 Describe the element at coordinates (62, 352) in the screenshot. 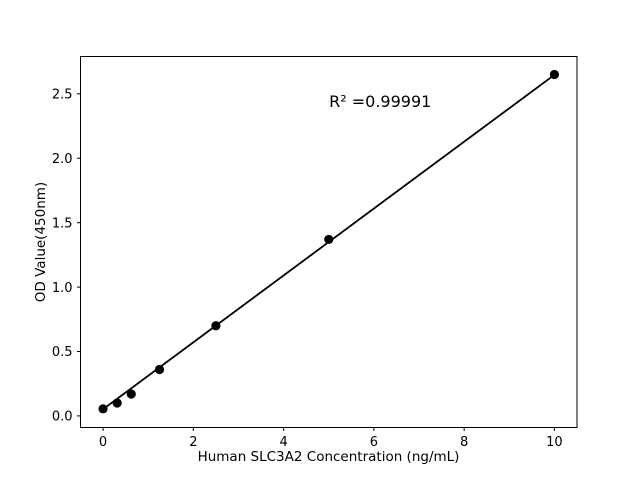

I see `y-tick-label: 0.5` at that location.